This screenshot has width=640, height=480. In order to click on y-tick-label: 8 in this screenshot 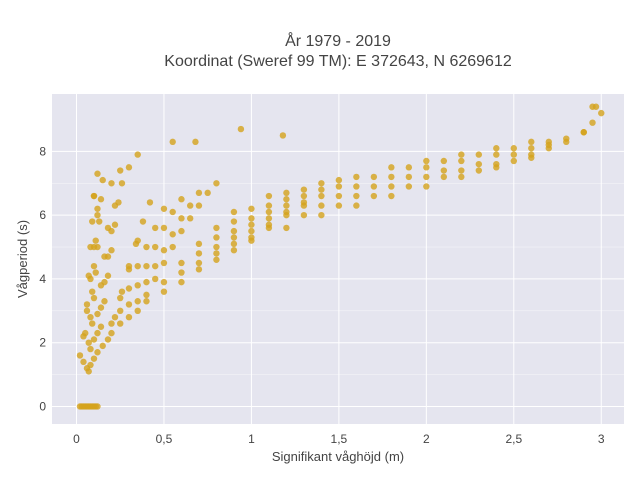, I will do `click(42, 151)`.